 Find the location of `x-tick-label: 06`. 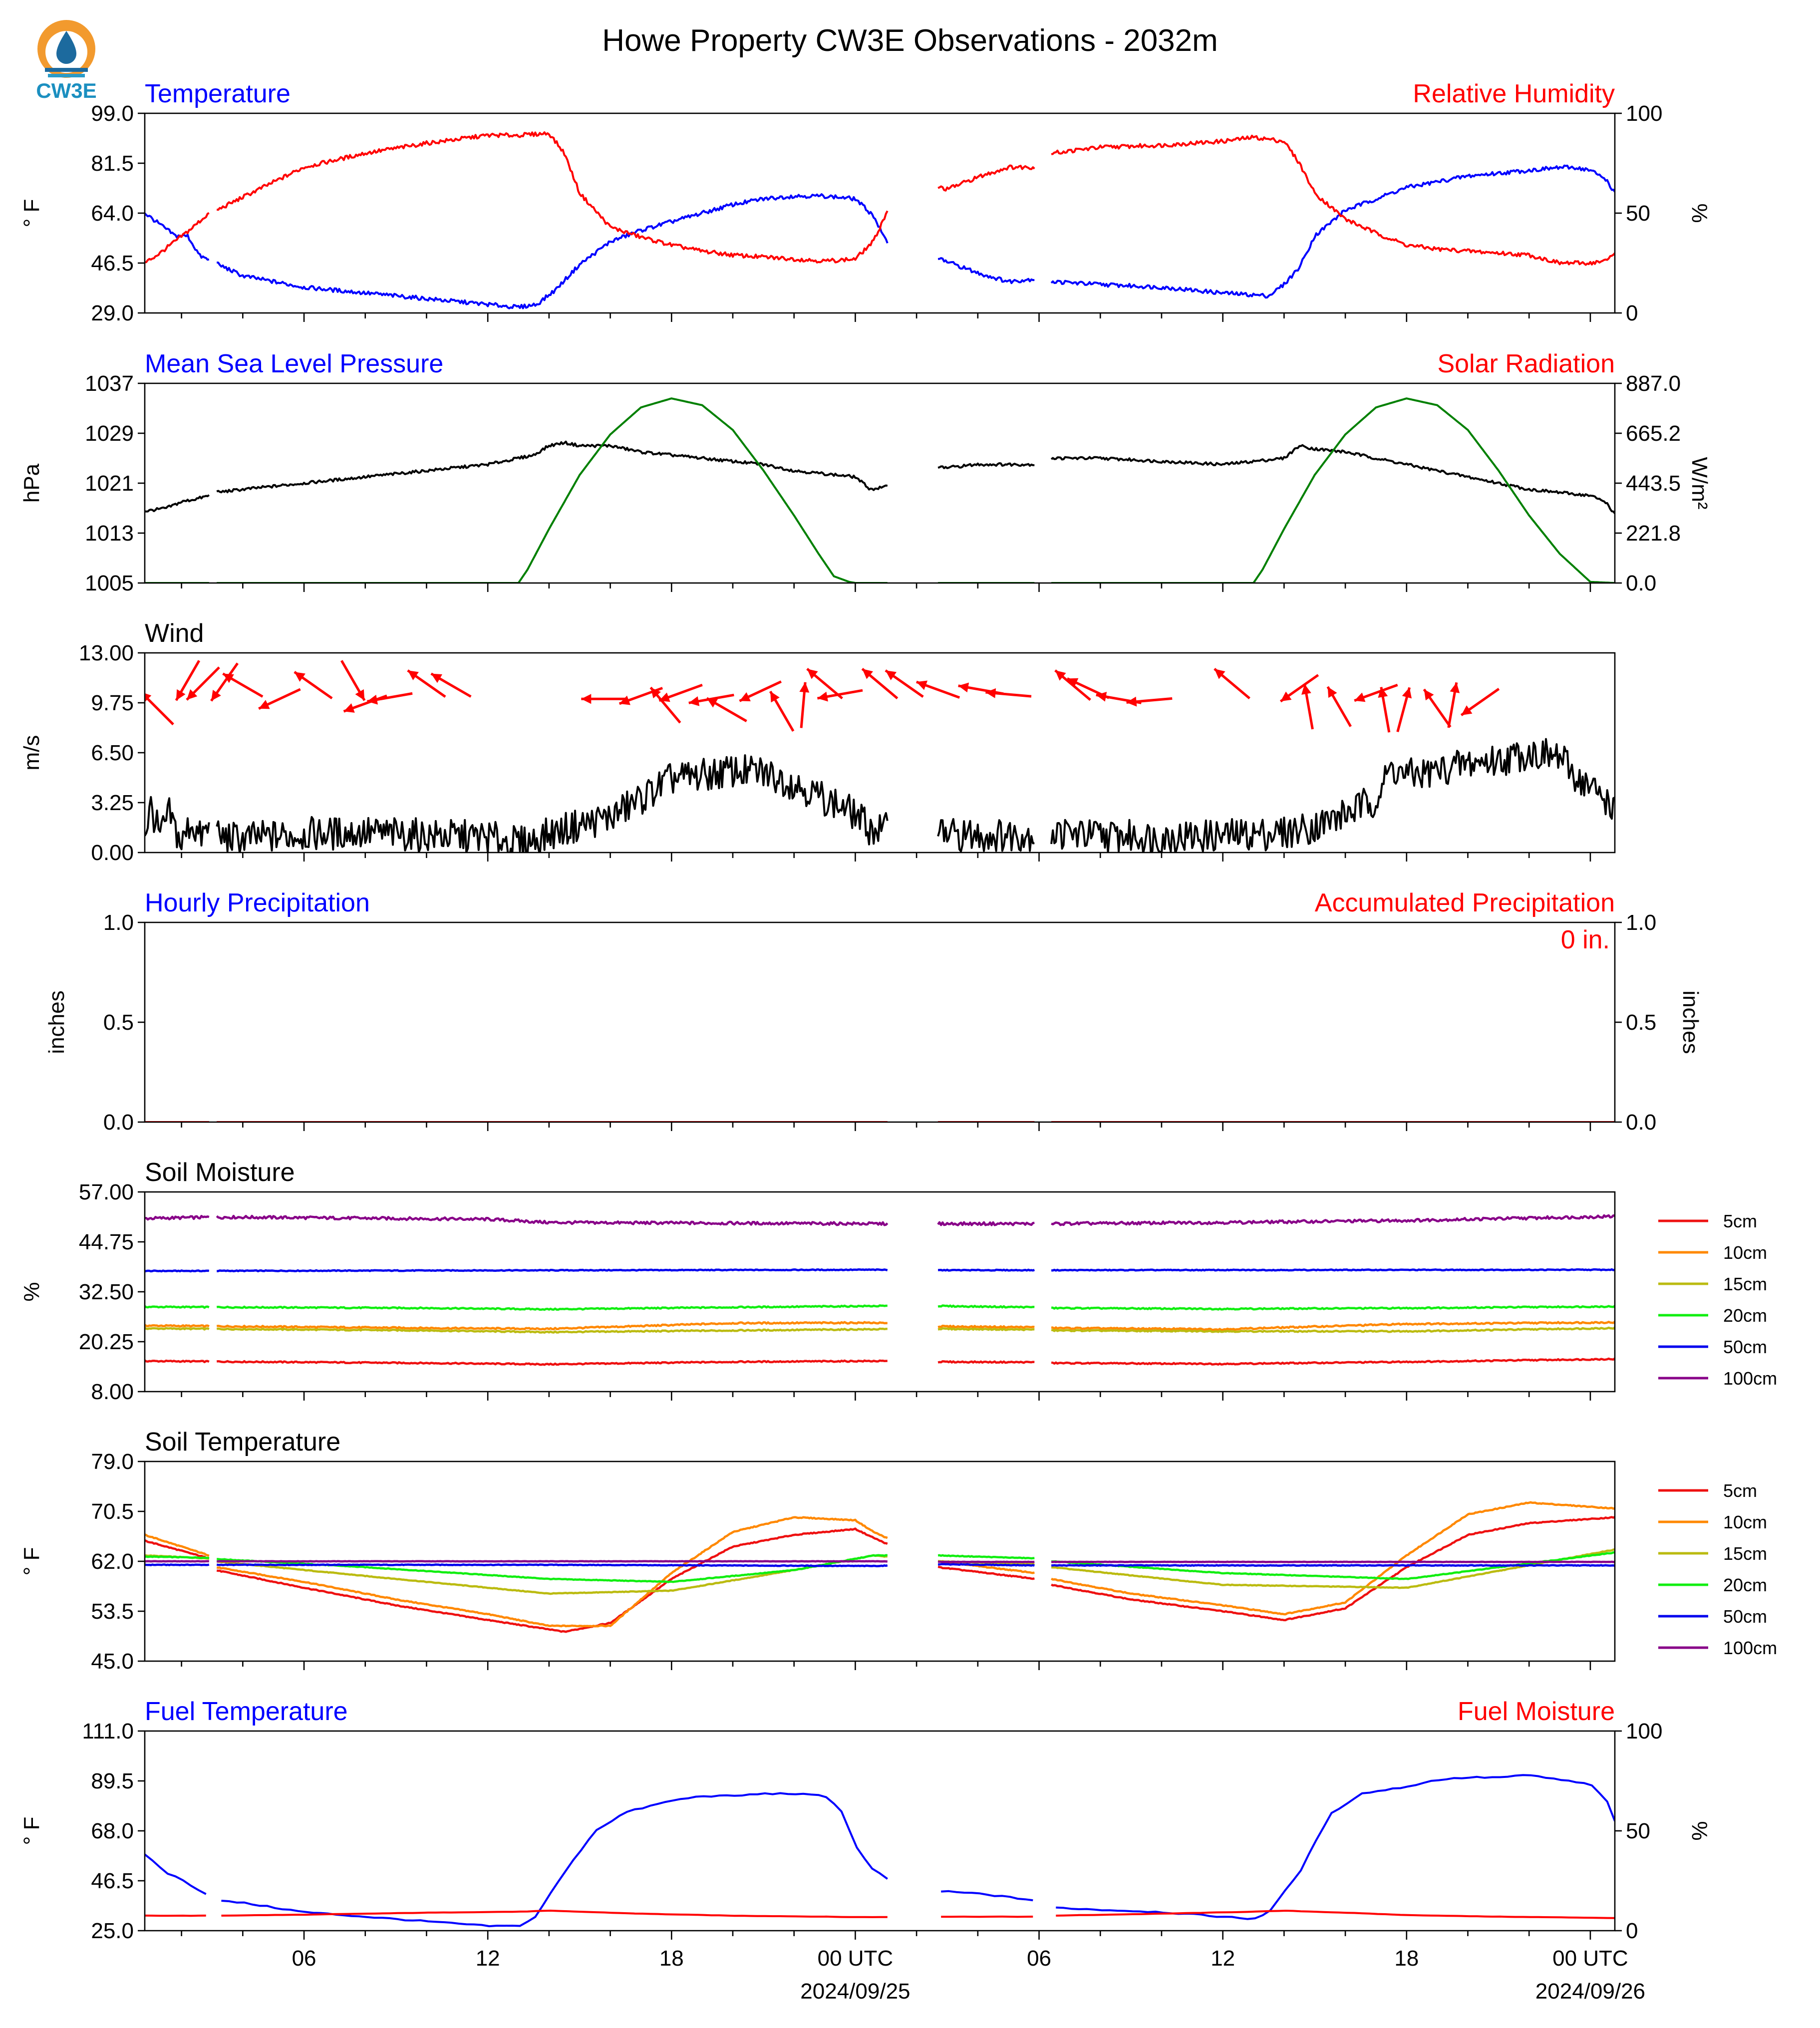

x-tick-label: 06 is located at coordinates (304, 1958).